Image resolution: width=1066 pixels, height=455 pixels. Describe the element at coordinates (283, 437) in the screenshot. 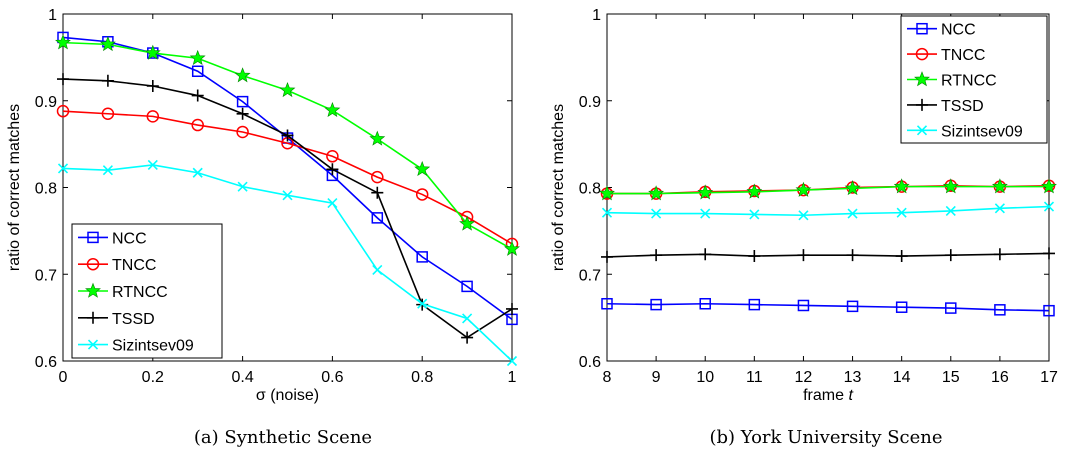

I see `figure-caption: (a) Synthetic Scene` at that location.